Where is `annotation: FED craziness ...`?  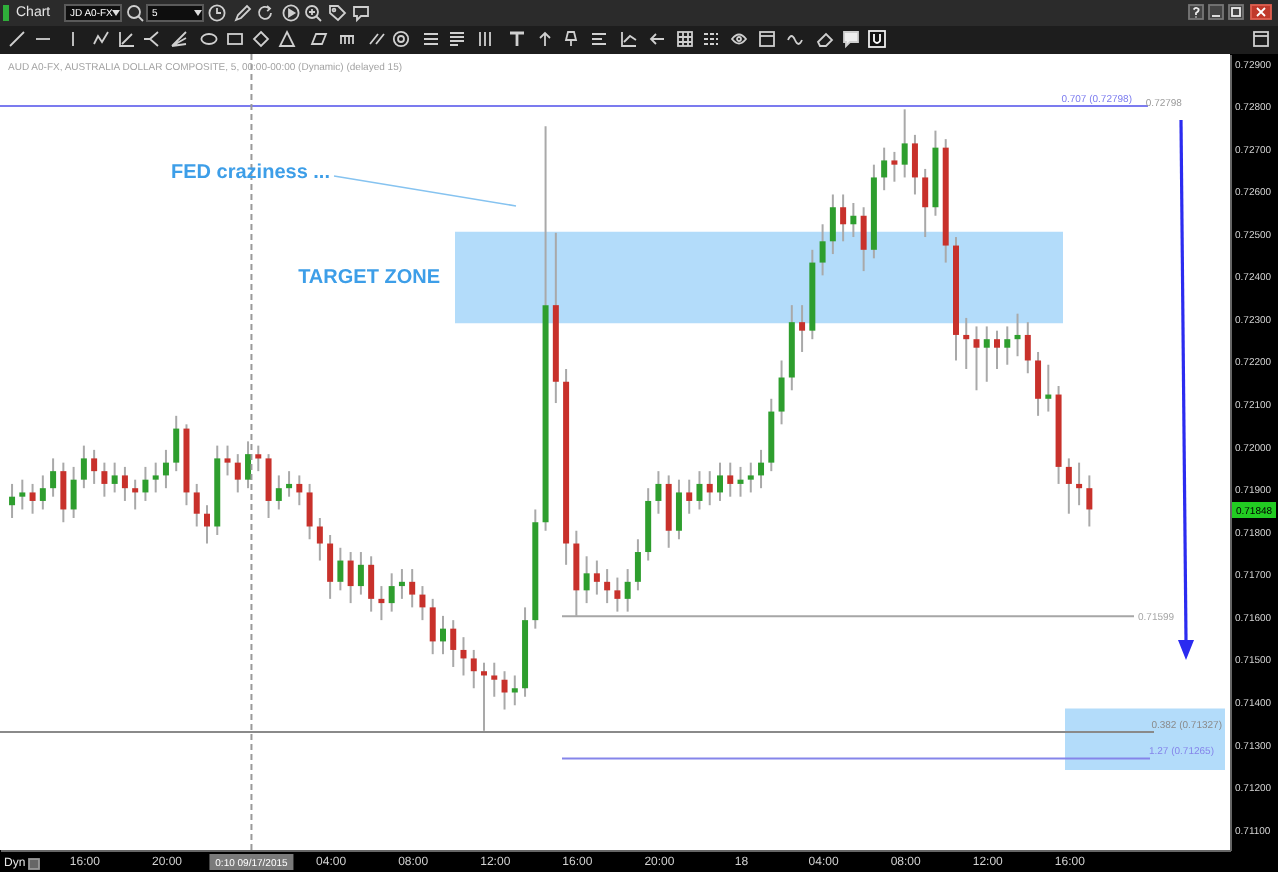 annotation: FED craziness ... is located at coordinates (251, 173).